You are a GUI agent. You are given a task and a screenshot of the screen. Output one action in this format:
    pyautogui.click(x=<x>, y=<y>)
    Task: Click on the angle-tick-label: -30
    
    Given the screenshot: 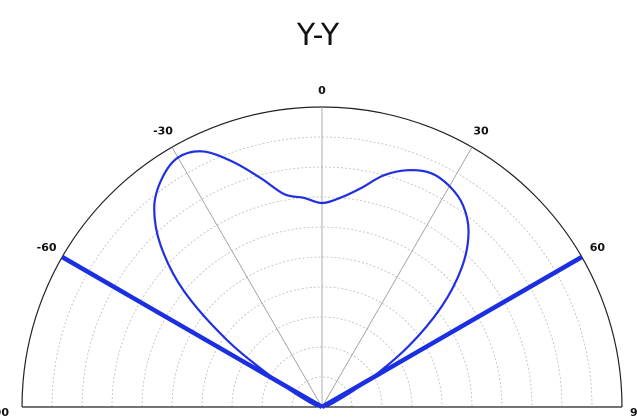 What is the action you would take?
    pyautogui.click(x=163, y=131)
    